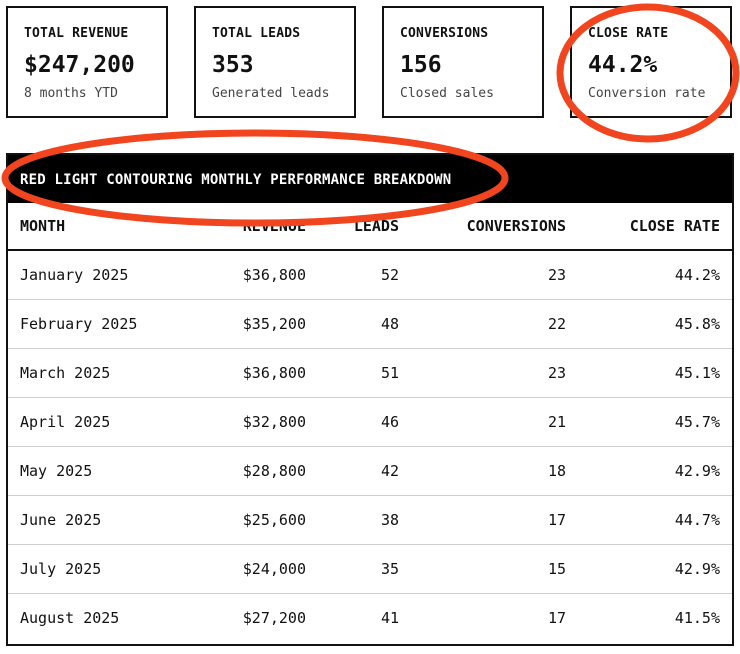 This screenshot has height=654, width=740. What do you see at coordinates (97, 422) in the screenshot?
I see `cell-month: April 2025` at bounding box center [97, 422].